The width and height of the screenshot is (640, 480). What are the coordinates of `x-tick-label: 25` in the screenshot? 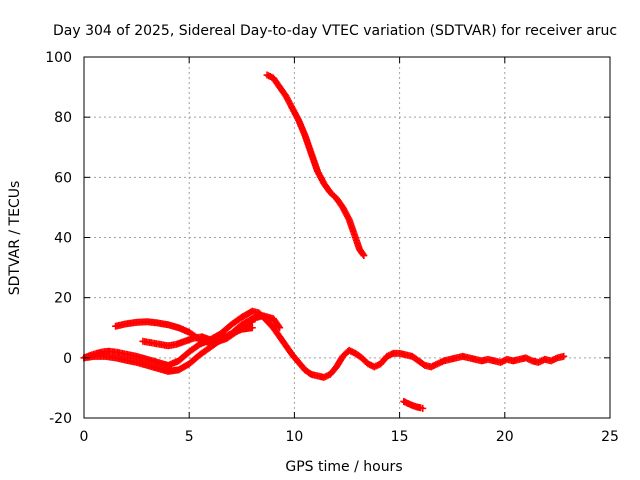 It's located at (610, 437).